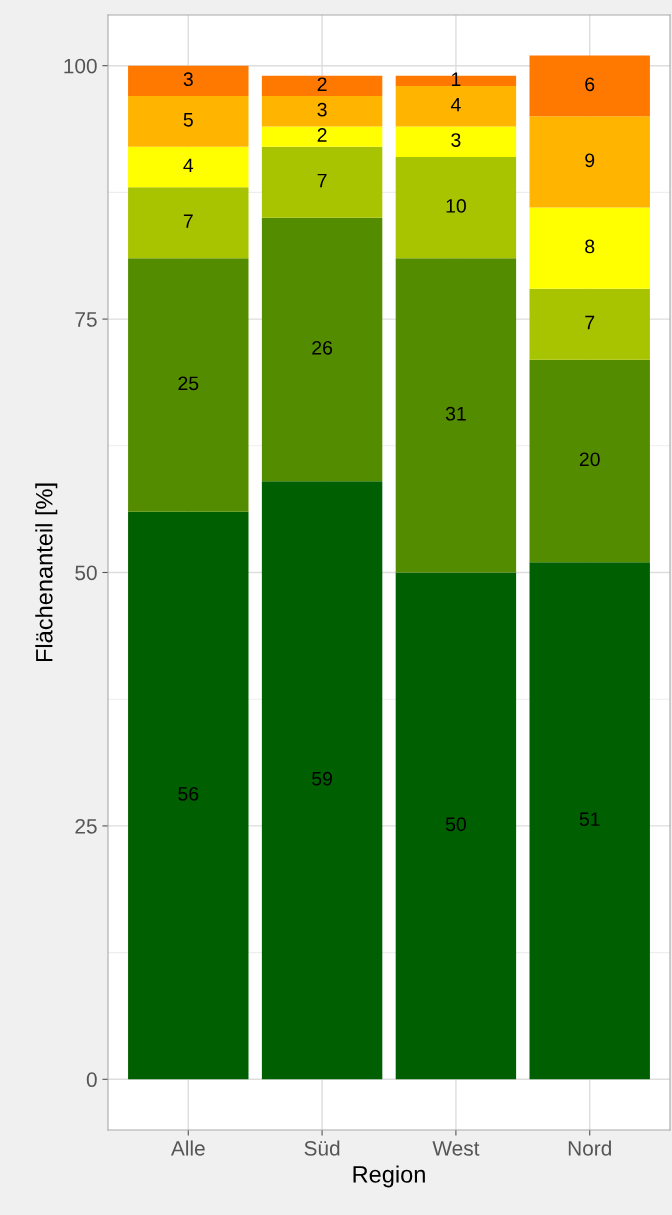 The height and width of the screenshot is (1215, 672). What do you see at coordinates (389, 1176) in the screenshot?
I see `x-axis-title: Region` at bounding box center [389, 1176].